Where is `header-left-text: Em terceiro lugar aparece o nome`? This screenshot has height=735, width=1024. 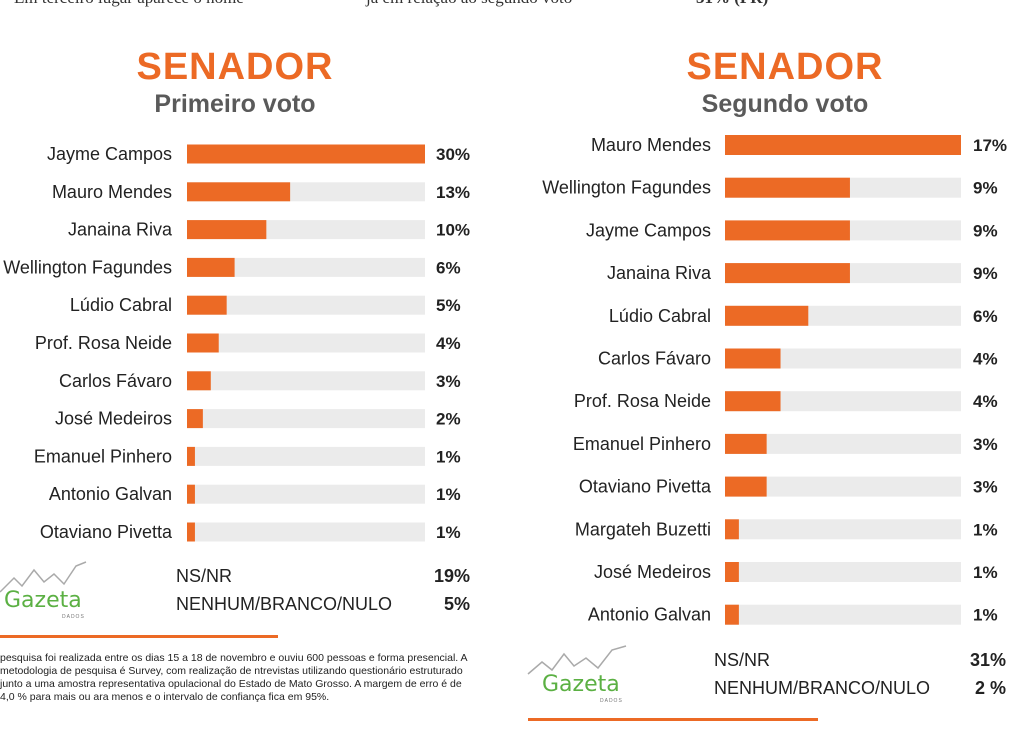 header-left-text: Em terceiro lugar aparece o nome is located at coordinates (129, 4).